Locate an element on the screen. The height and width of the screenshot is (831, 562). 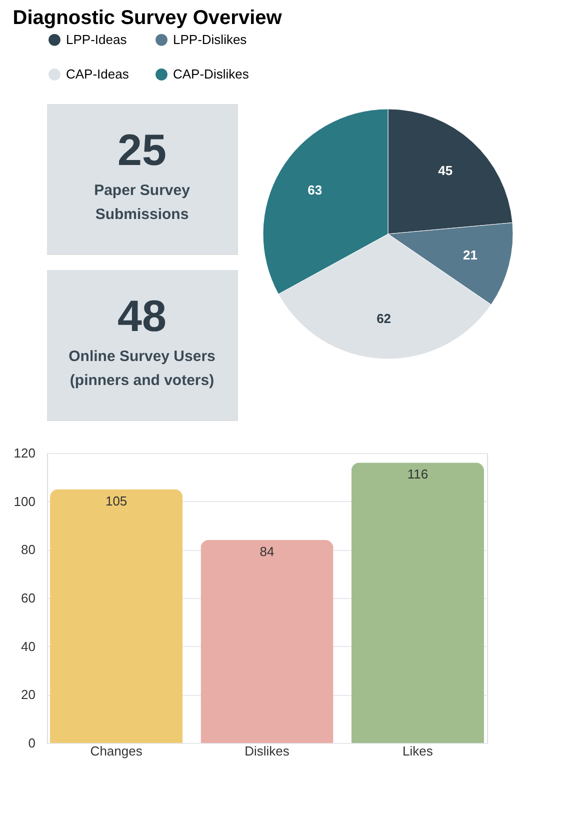
text: Submissions is located at coordinates (142, 214).